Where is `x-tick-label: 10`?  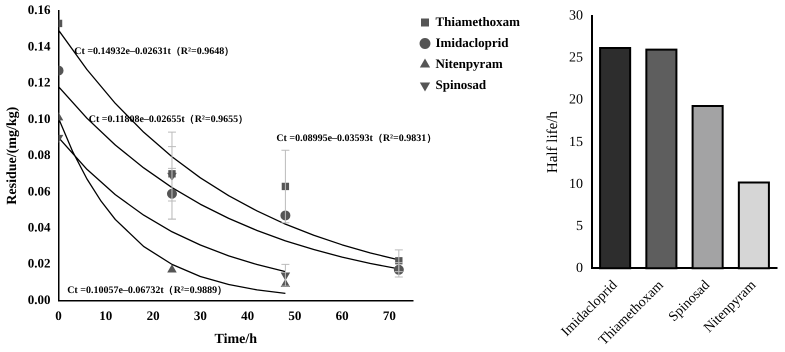
x-tick-label: 10 is located at coordinates (105, 315).